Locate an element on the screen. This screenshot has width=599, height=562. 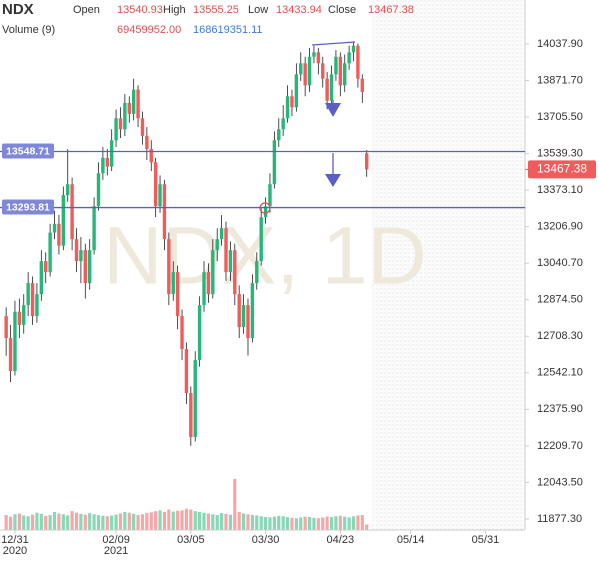
y-tick-label: 12542.10 is located at coordinates (560, 373).